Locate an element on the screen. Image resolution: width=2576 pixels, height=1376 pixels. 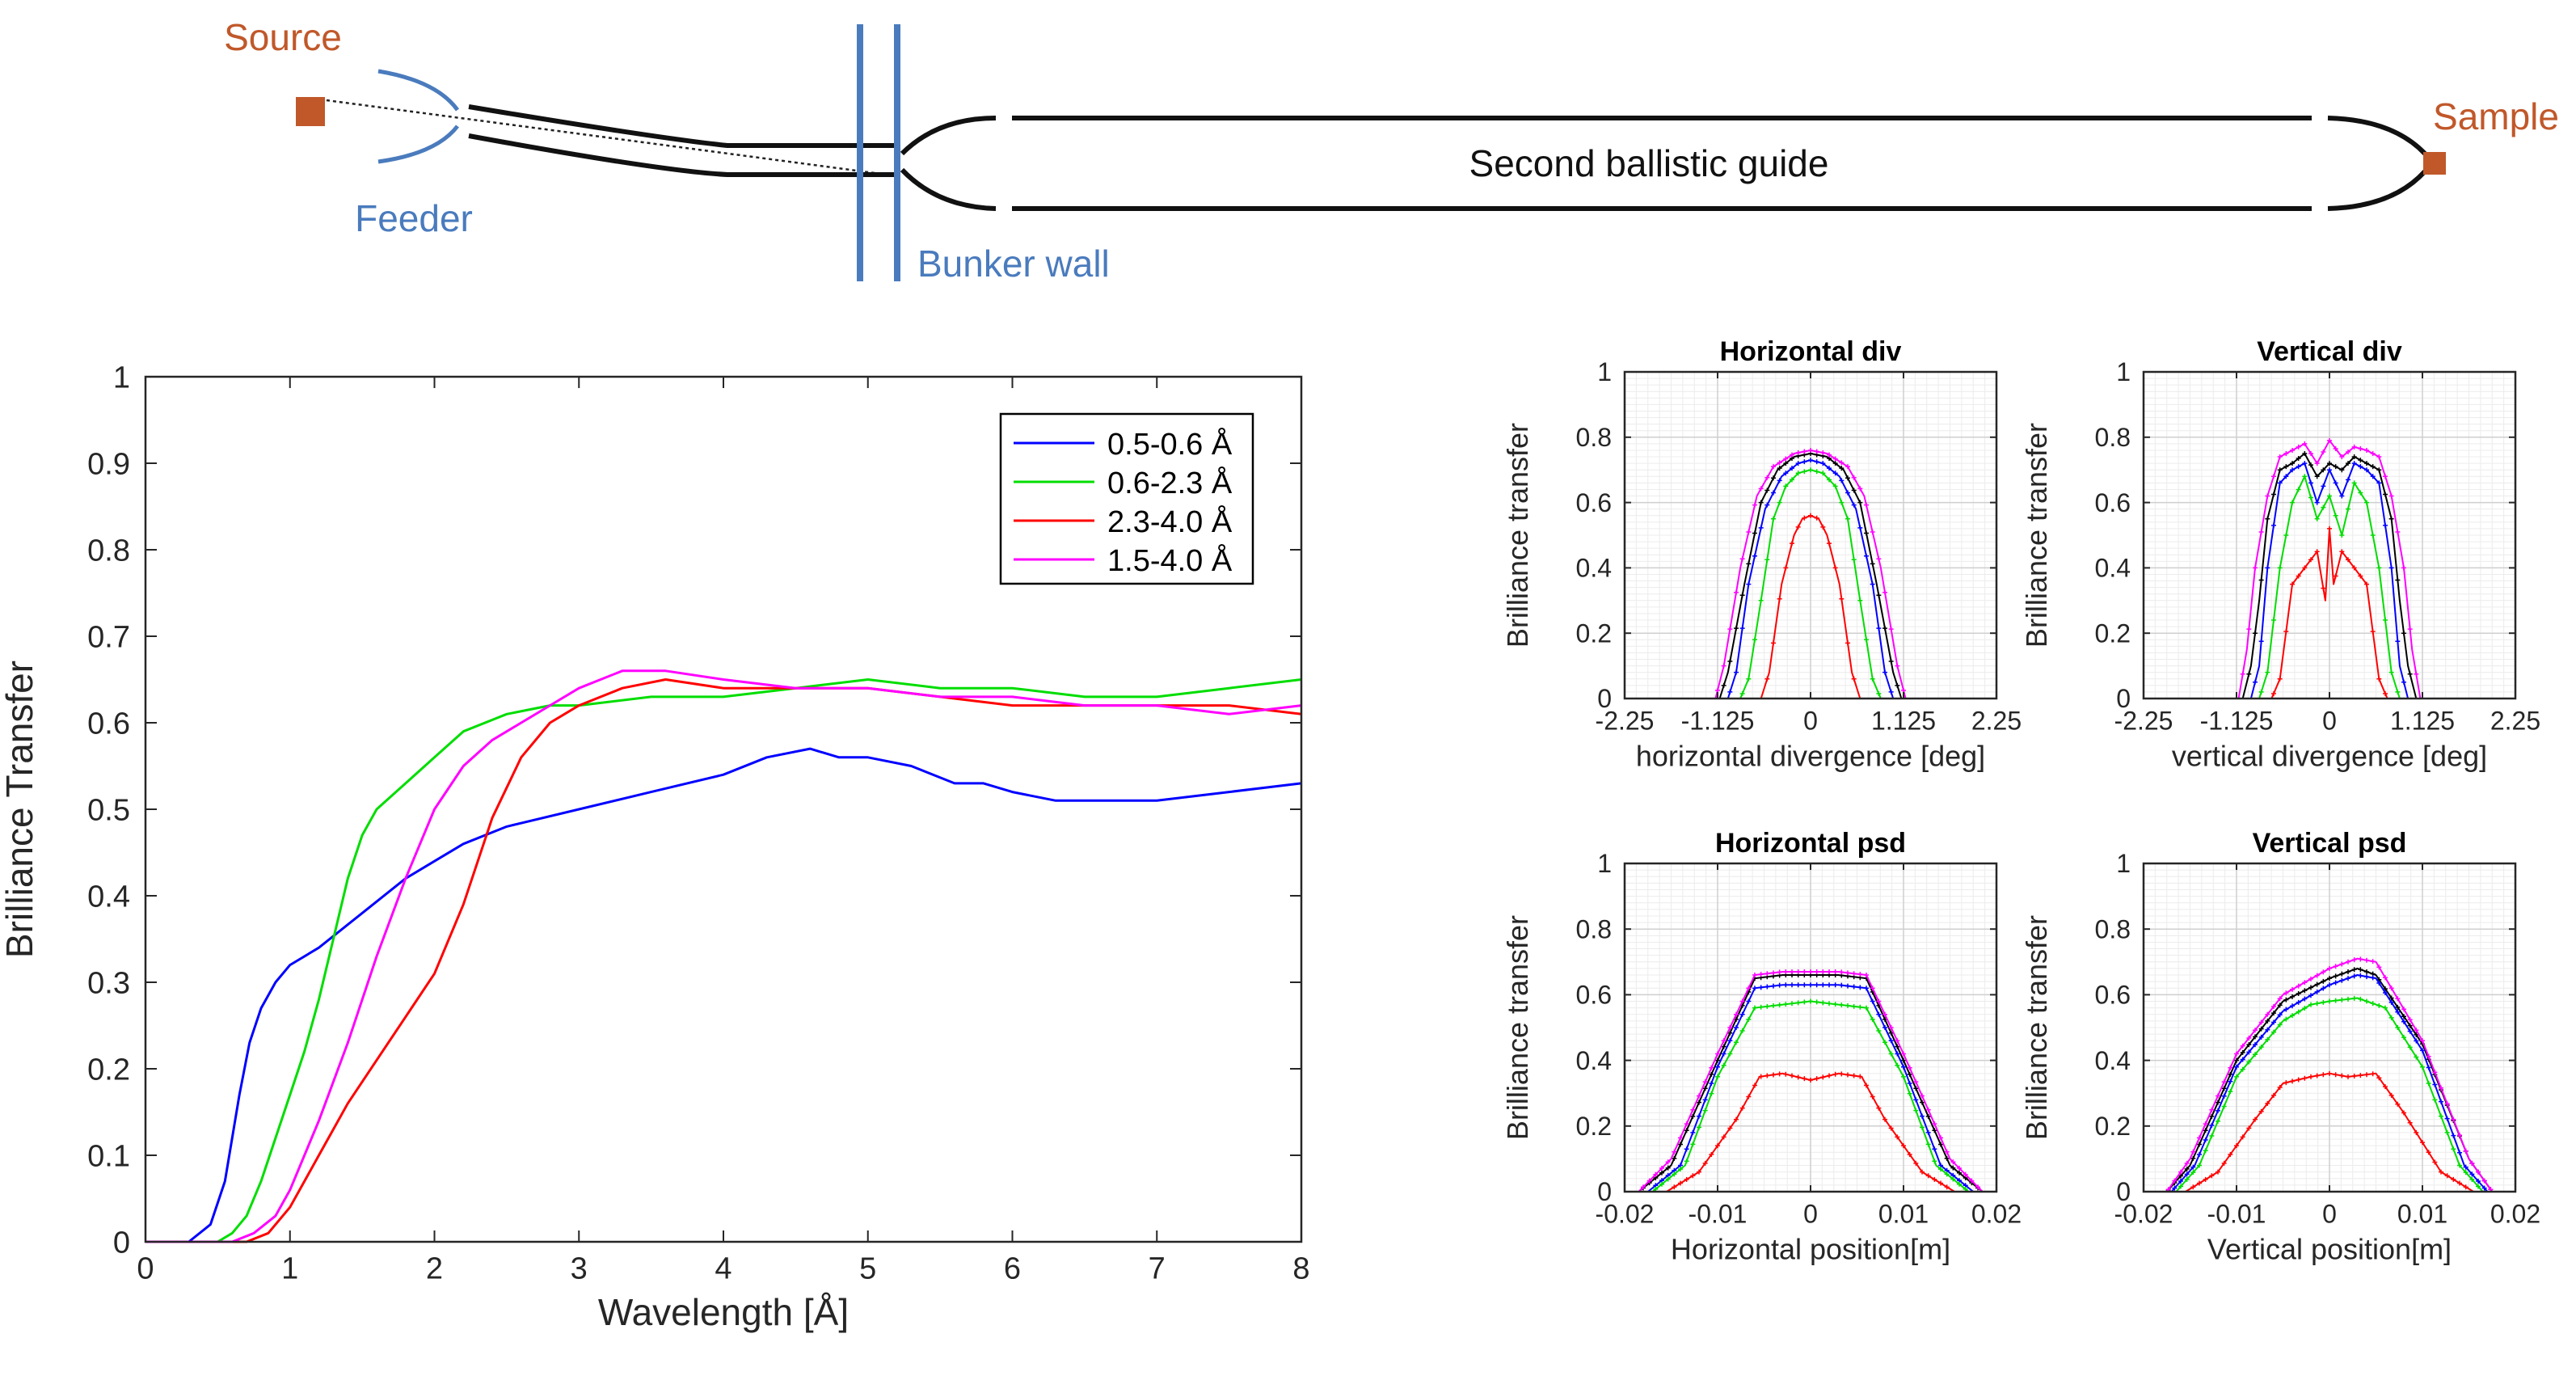
x-tick-label: -0.02 is located at coordinates (1625, 1213).